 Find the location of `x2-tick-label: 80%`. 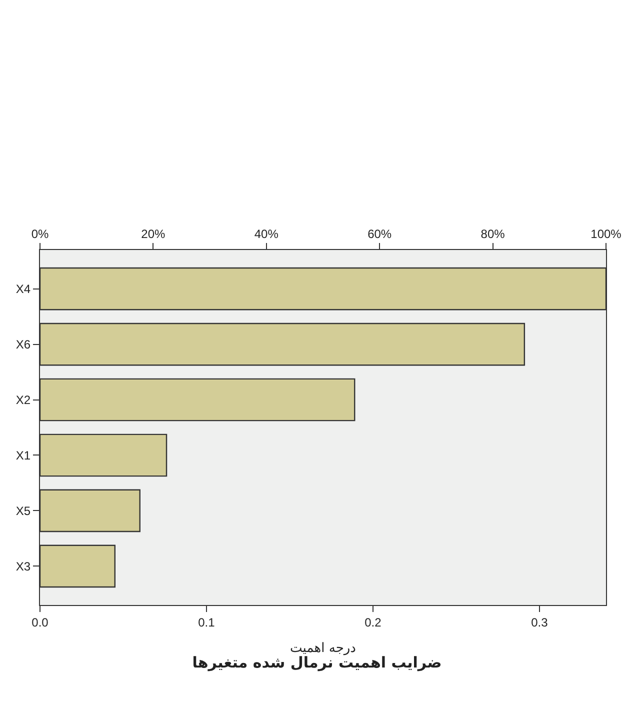

x2-tick-label: 80% is located at coordinates (493, 234).